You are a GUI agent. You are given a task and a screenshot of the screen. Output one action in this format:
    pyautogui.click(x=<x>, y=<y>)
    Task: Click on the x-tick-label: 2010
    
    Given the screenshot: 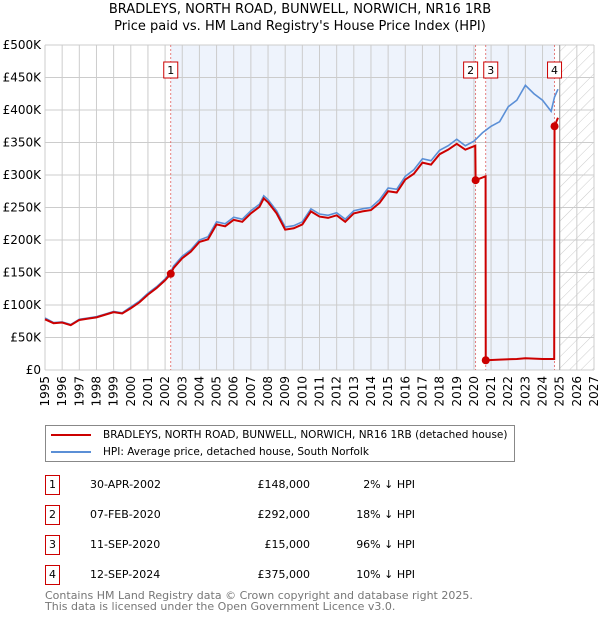 What is the action you would take?
    pyautogui.click(x=302, y=391)
    